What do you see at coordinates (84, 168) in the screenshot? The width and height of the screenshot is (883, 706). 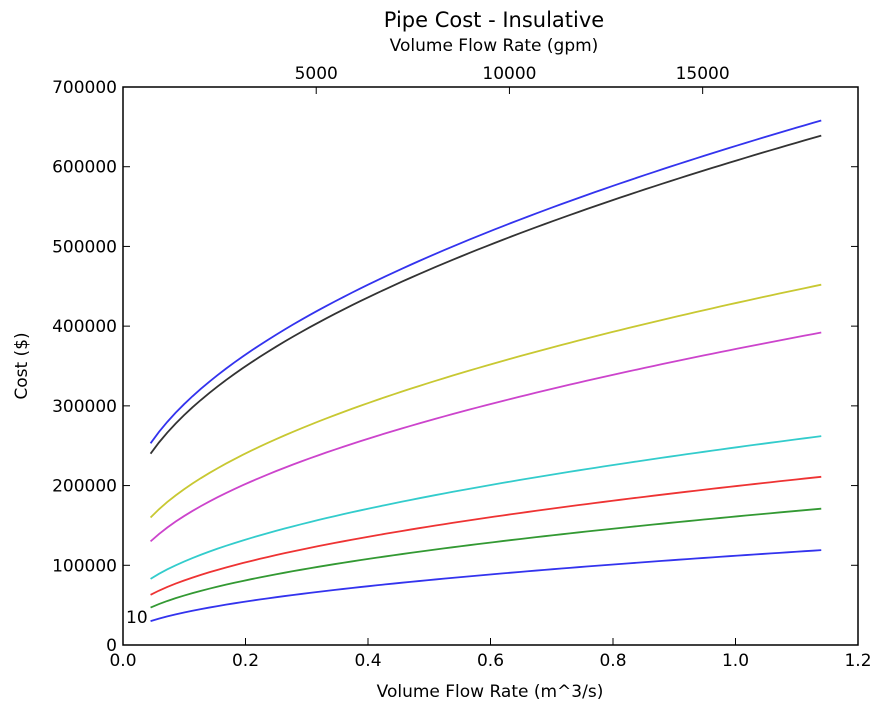 I see `y-tick-label: 600000` at bounding box center [84, 168].